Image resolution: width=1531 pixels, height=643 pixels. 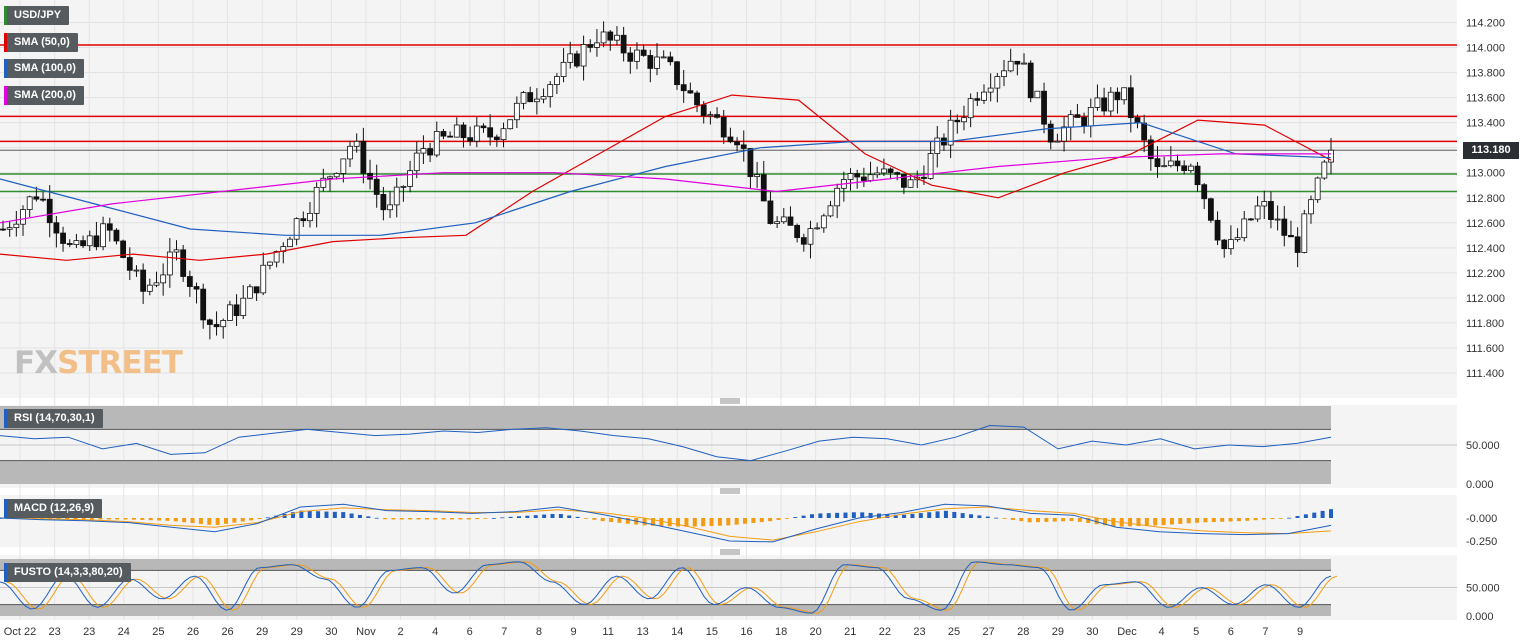 I want to click on price-y-tick: 111.800, so click(x=1485, y=324).